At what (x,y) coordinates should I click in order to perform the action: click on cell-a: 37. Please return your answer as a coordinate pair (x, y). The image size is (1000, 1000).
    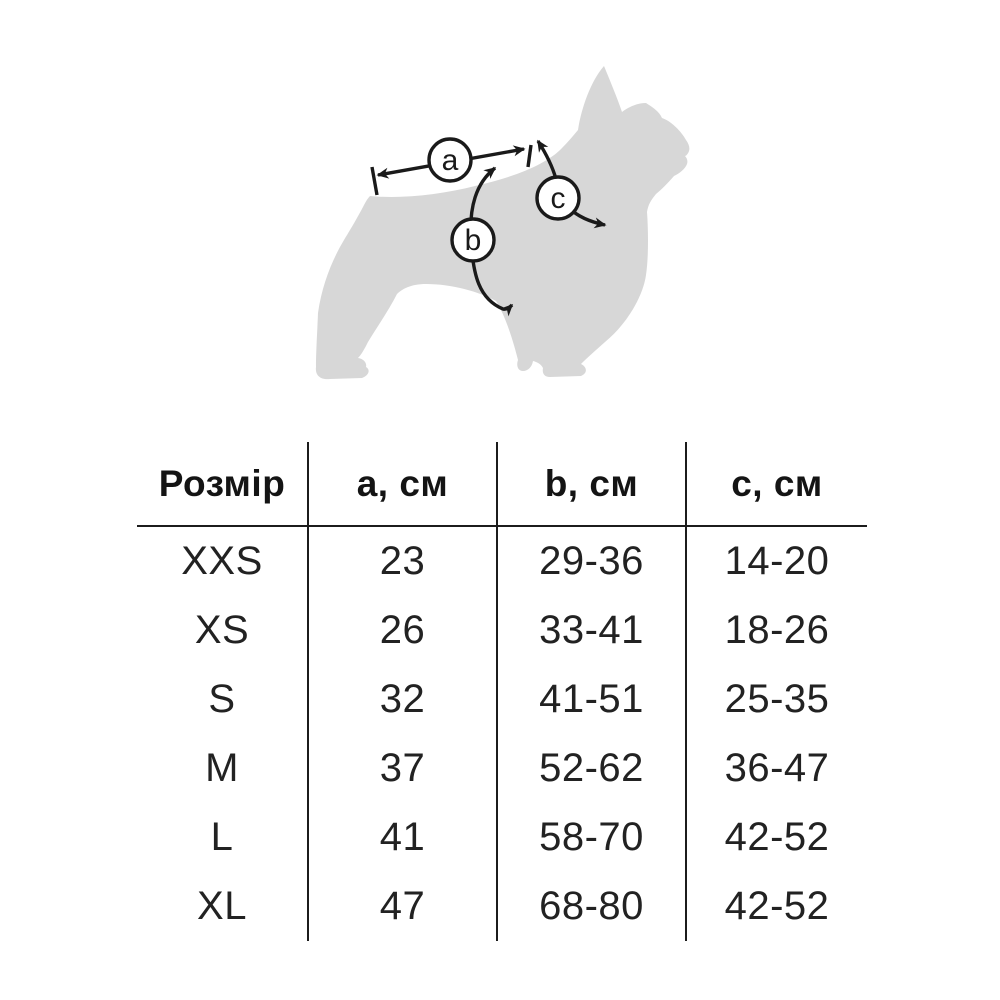
    Looking at the image, I should click on (401, 768).